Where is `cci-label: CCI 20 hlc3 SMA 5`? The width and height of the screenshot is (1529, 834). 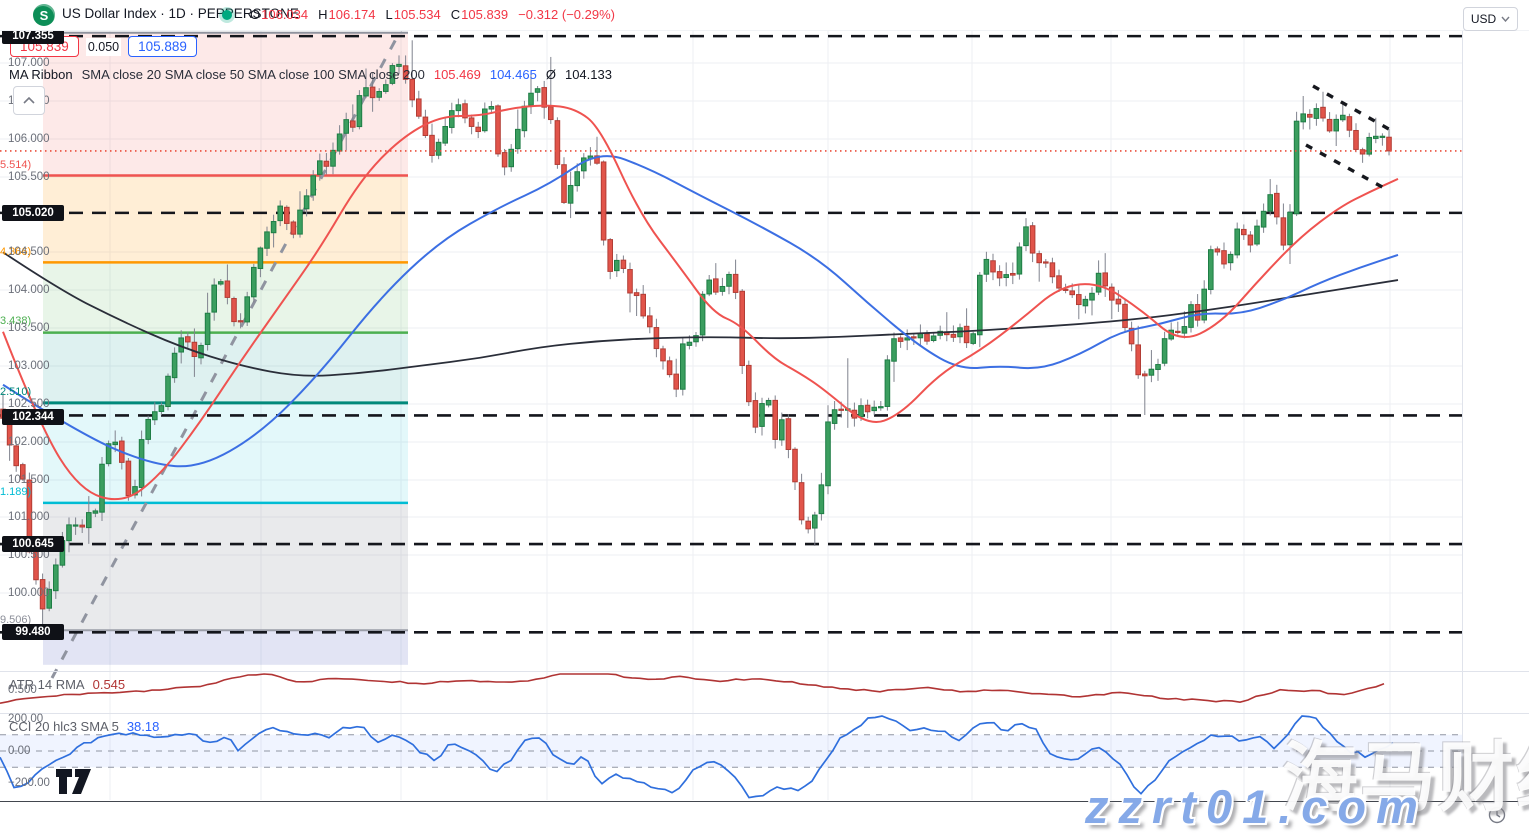
cci-label: CCI 20 hlc3 SMA 5 is located at coordinates (64, 726).